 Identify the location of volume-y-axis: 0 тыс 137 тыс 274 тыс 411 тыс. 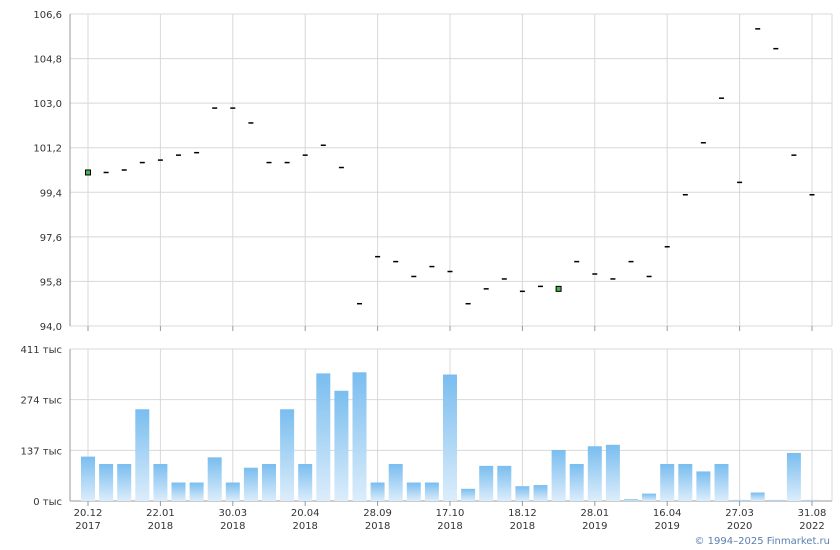
(46, 426).